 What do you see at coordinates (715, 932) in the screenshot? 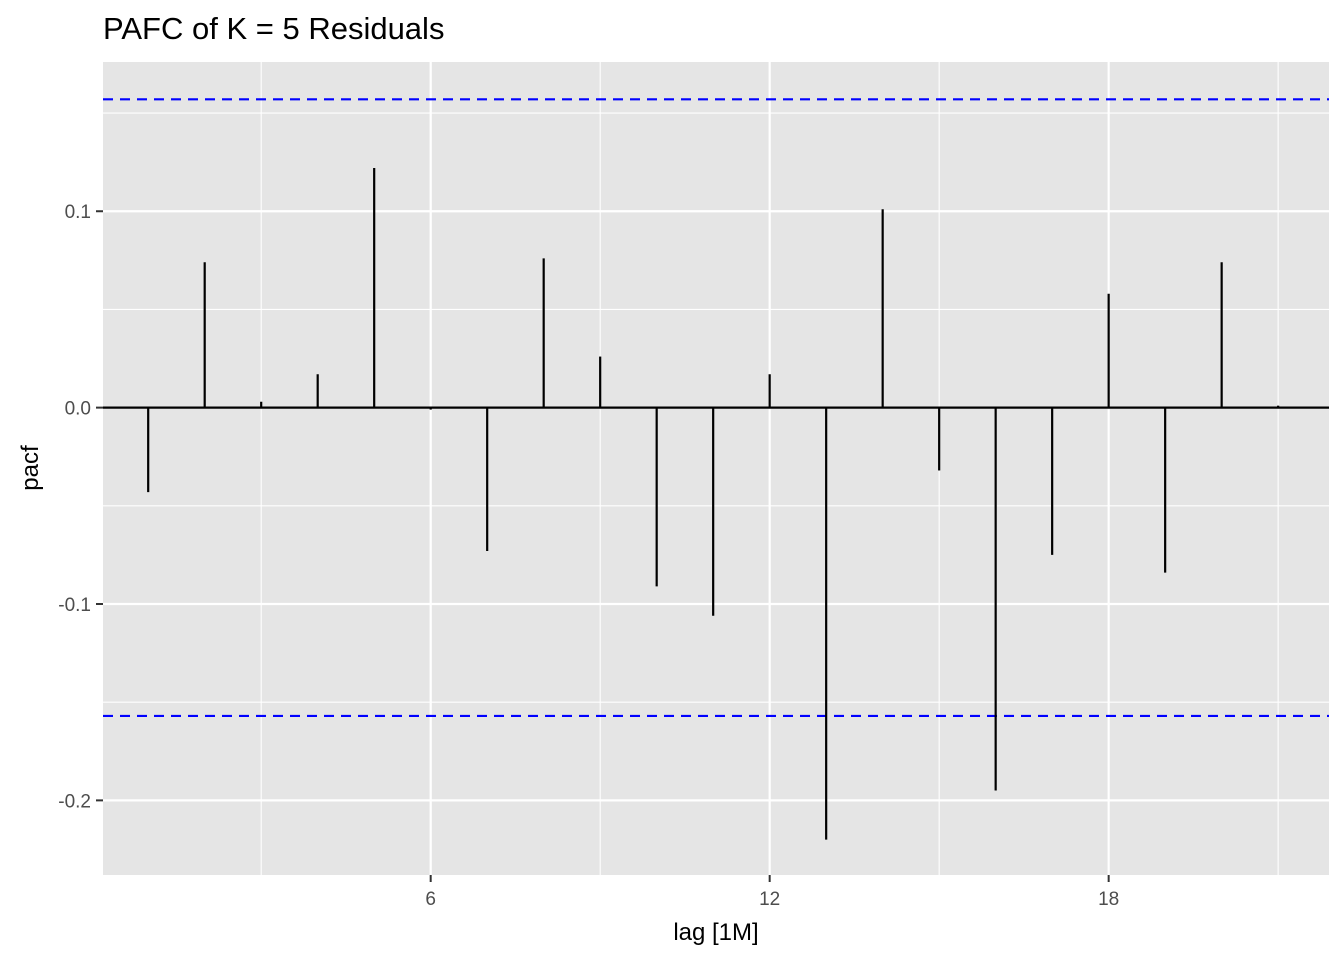
I see `x-axis-title: lag [1M]` at bounding box center [715, 932].